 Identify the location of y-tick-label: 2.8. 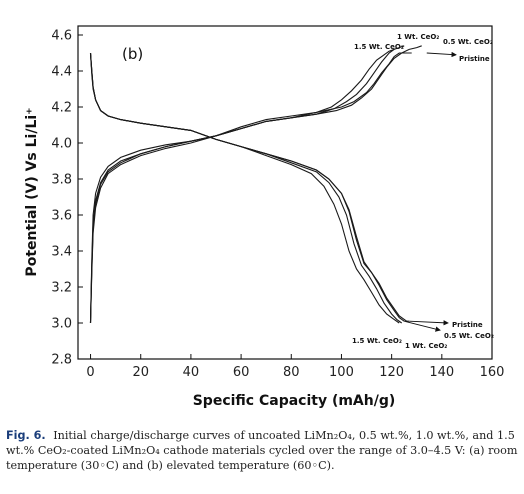
(61, 360).